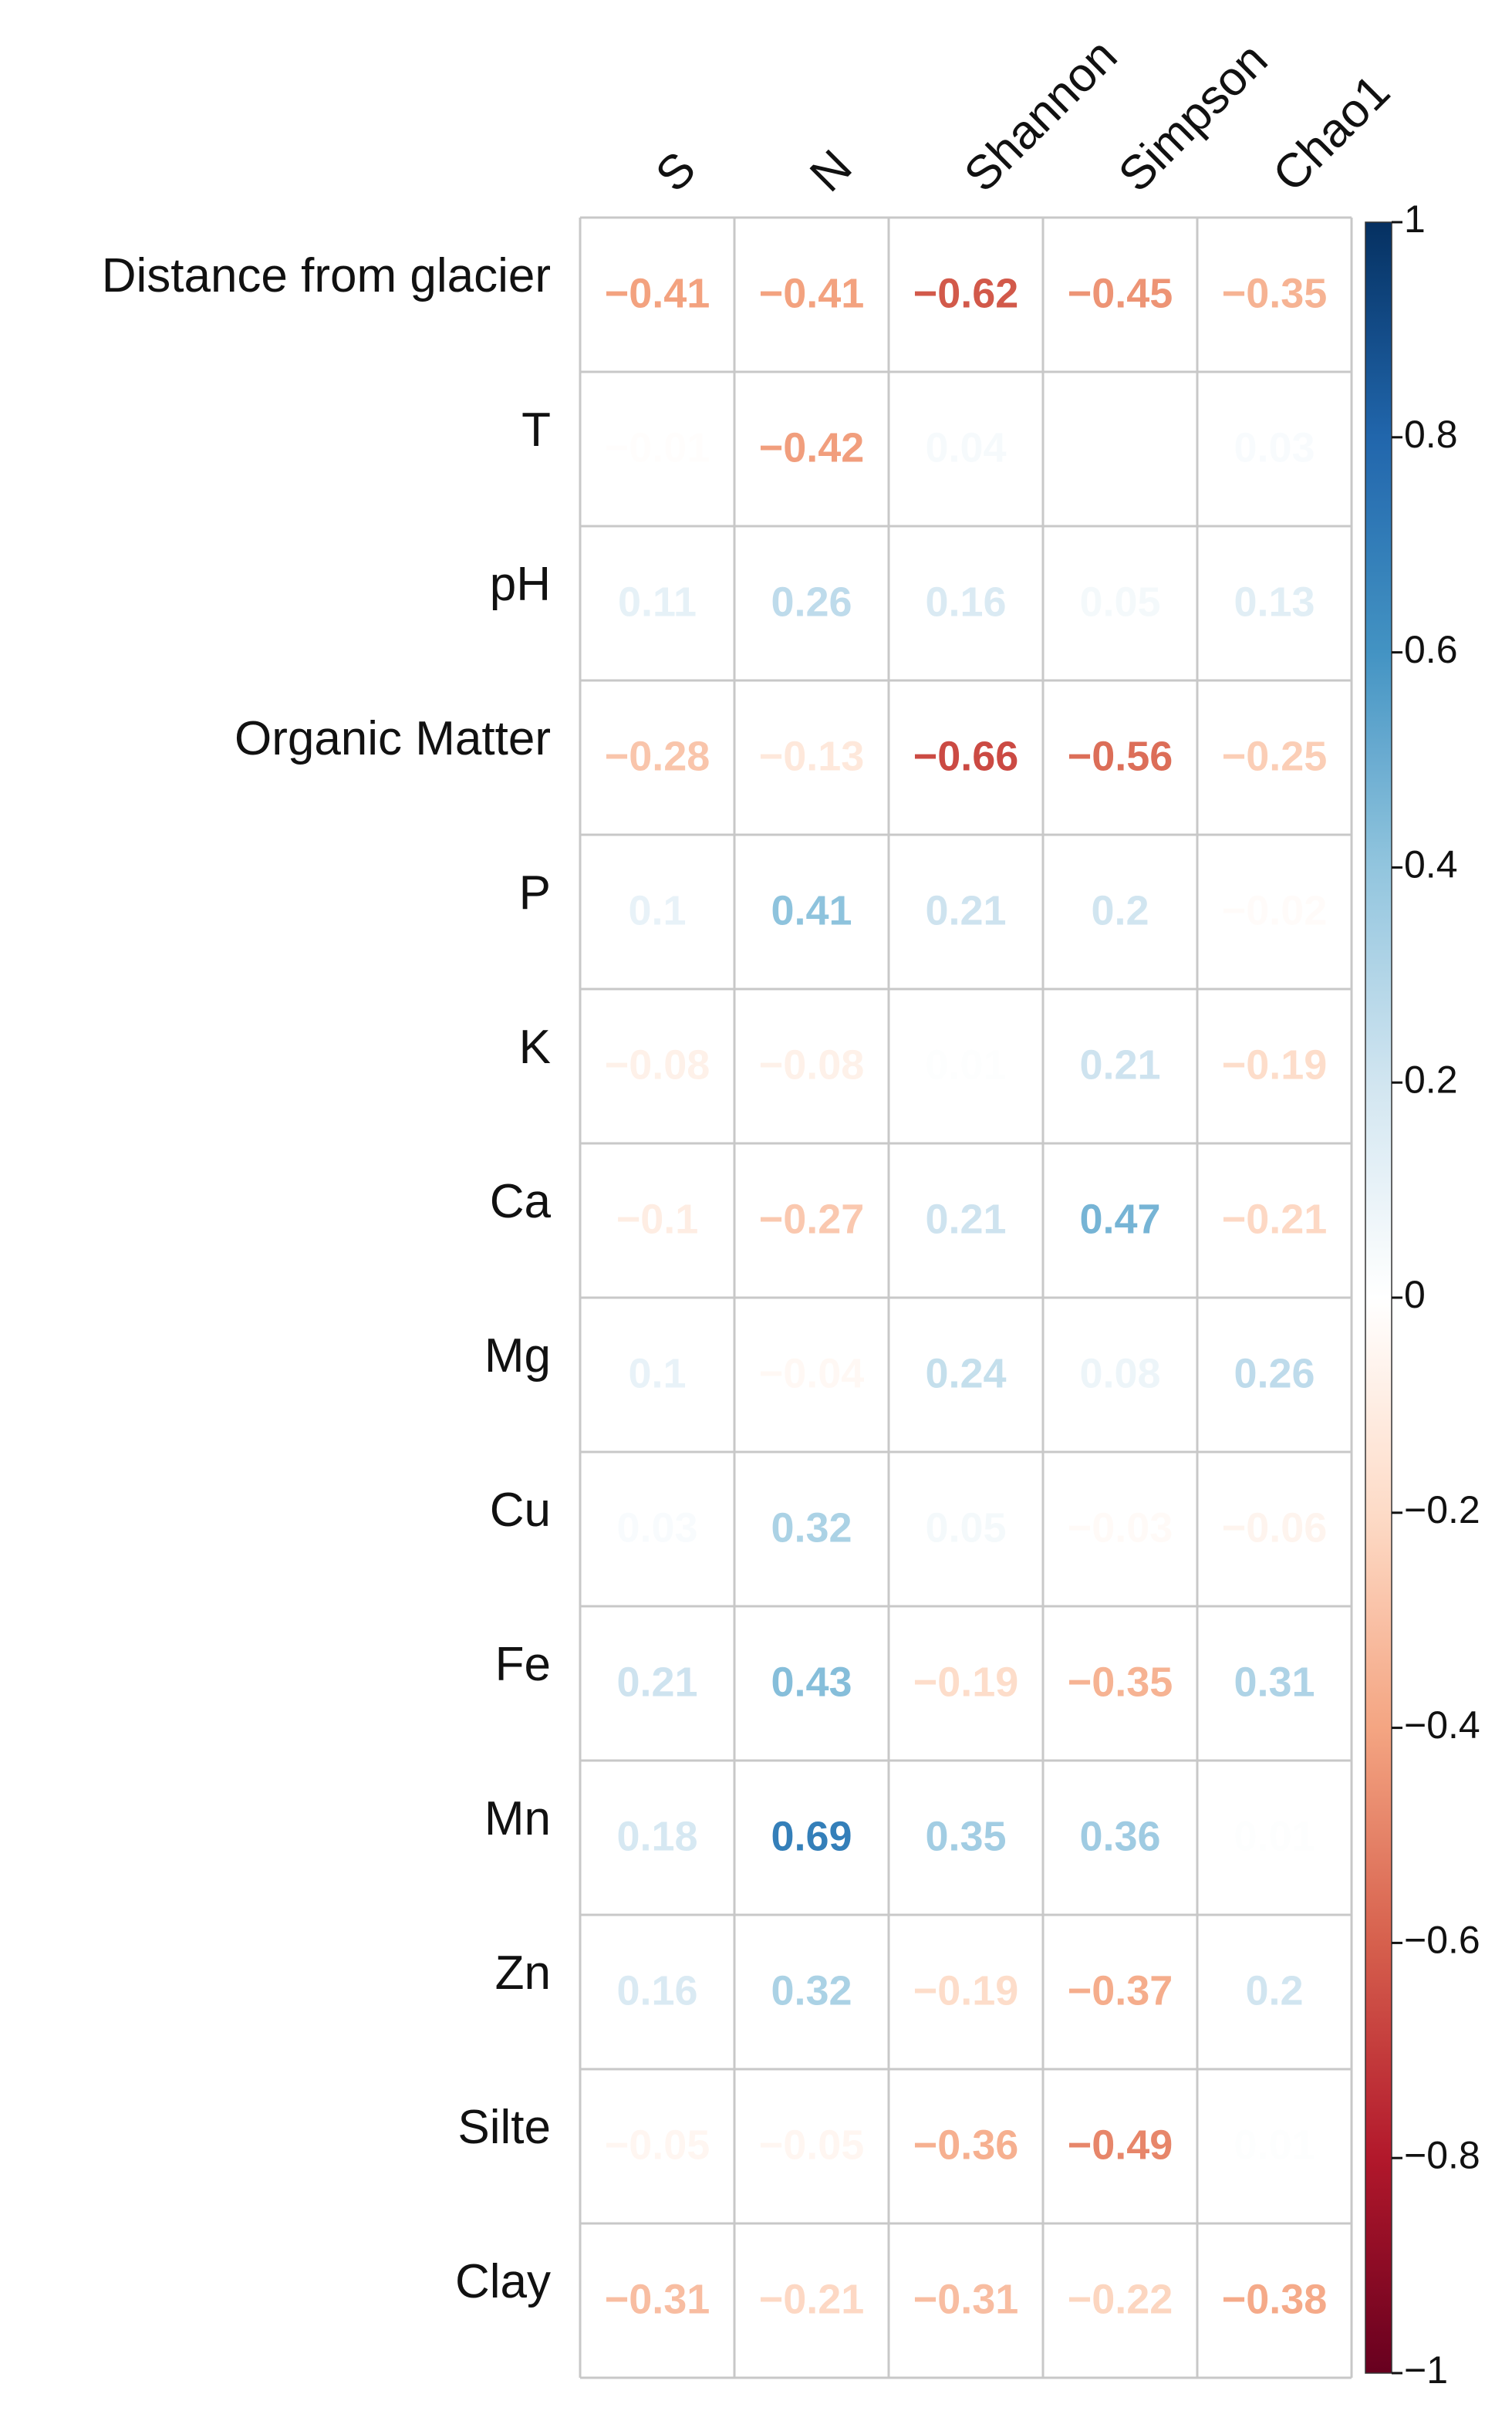 The image size is (1512, 2414). I want to click on cell-value: −0.31, so click(966, 2299).